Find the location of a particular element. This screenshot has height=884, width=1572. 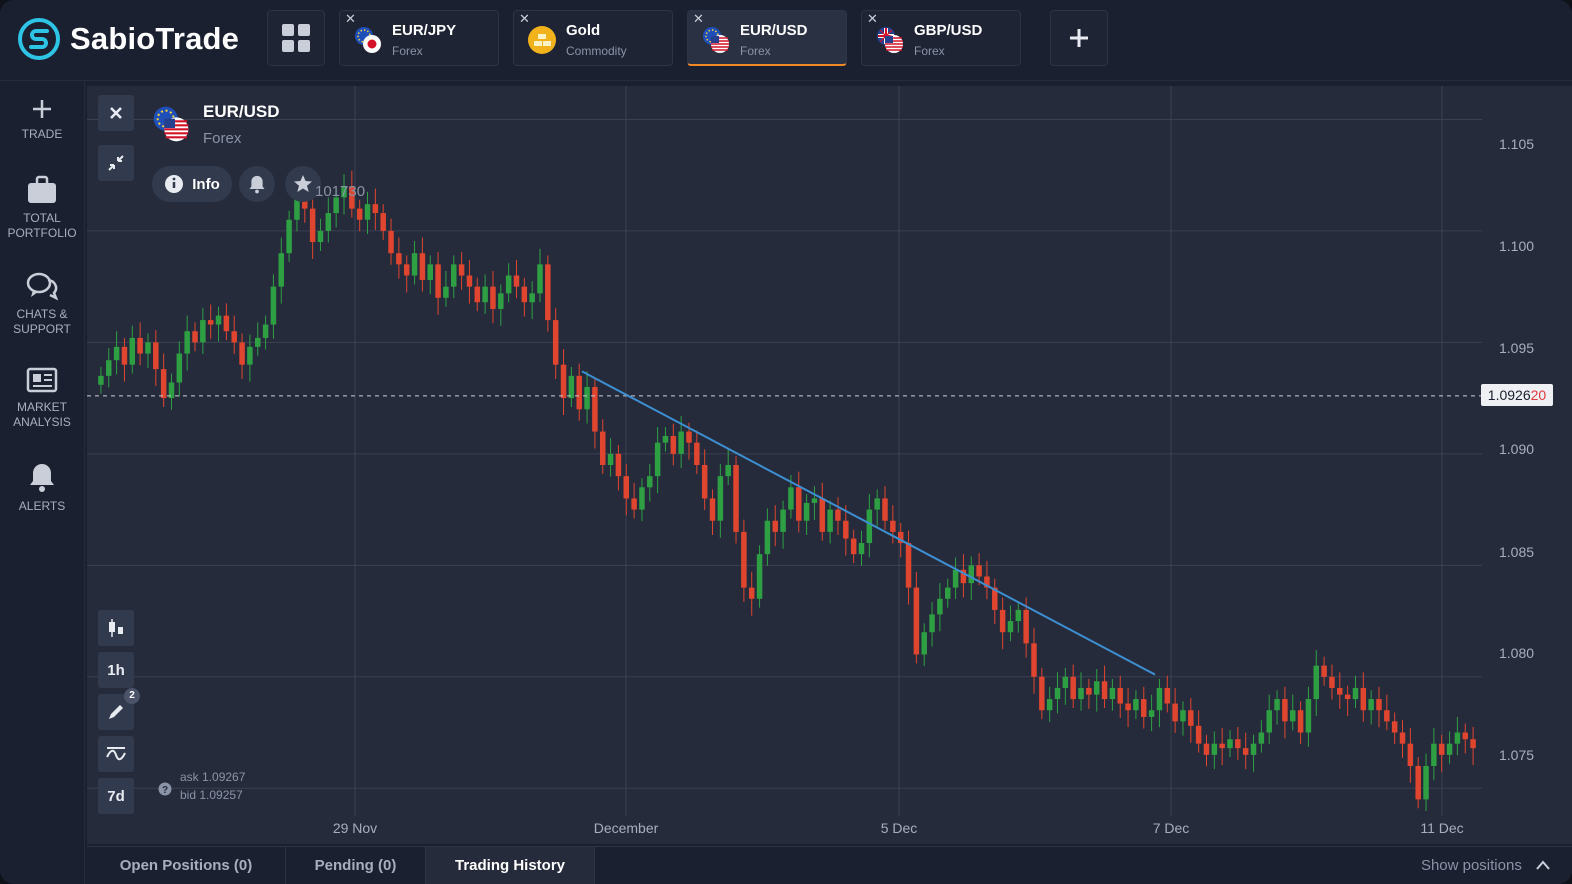

drawing-tools-button: 2 is located at coordinates (119, 709).